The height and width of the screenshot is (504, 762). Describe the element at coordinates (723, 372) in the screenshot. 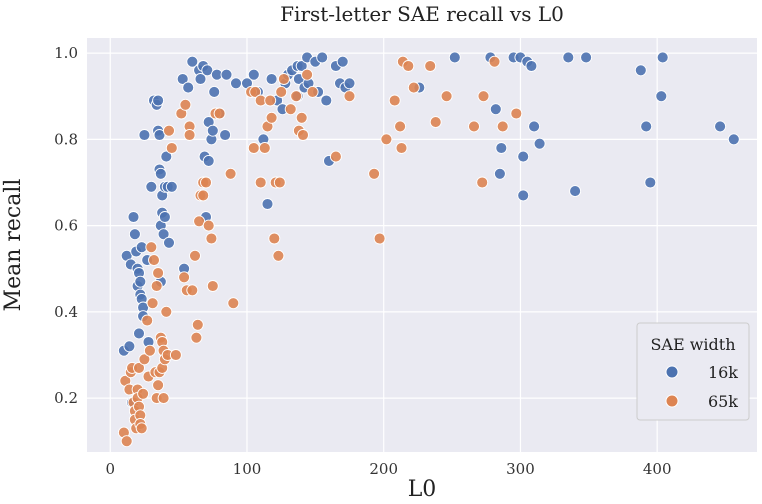

I see `legend-label-16k: 16k` at that location.